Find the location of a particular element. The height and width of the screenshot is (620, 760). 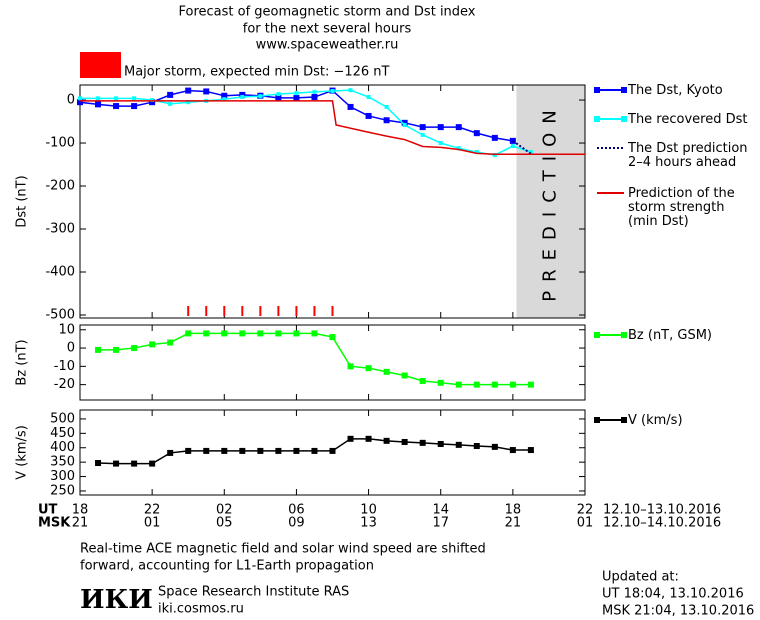

y-tick-label: 400 is located at coordinates (62, 447).